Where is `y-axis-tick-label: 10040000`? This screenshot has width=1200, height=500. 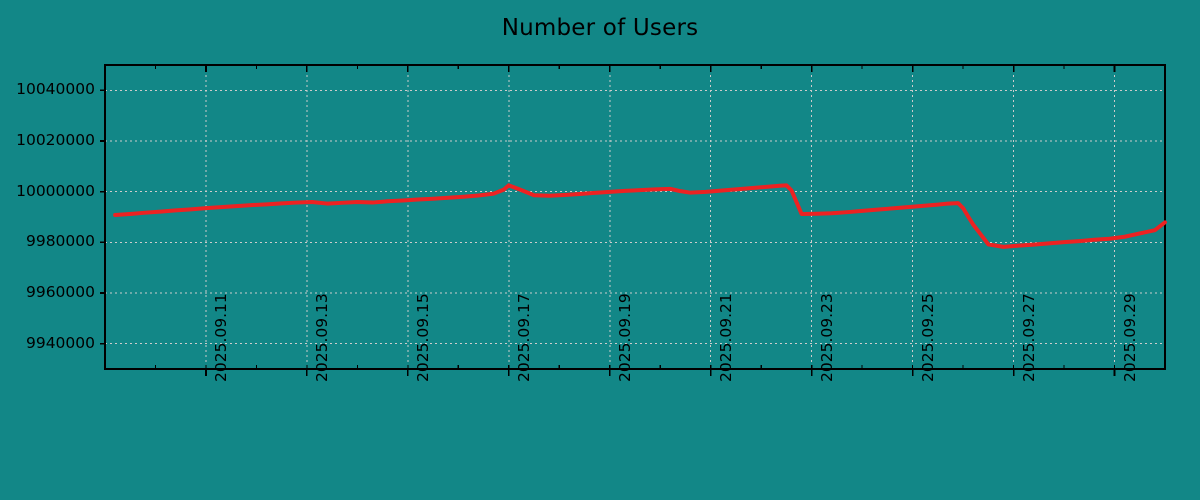 y-axis-tick-label: 10040000 is located at coordinates (55, 89).